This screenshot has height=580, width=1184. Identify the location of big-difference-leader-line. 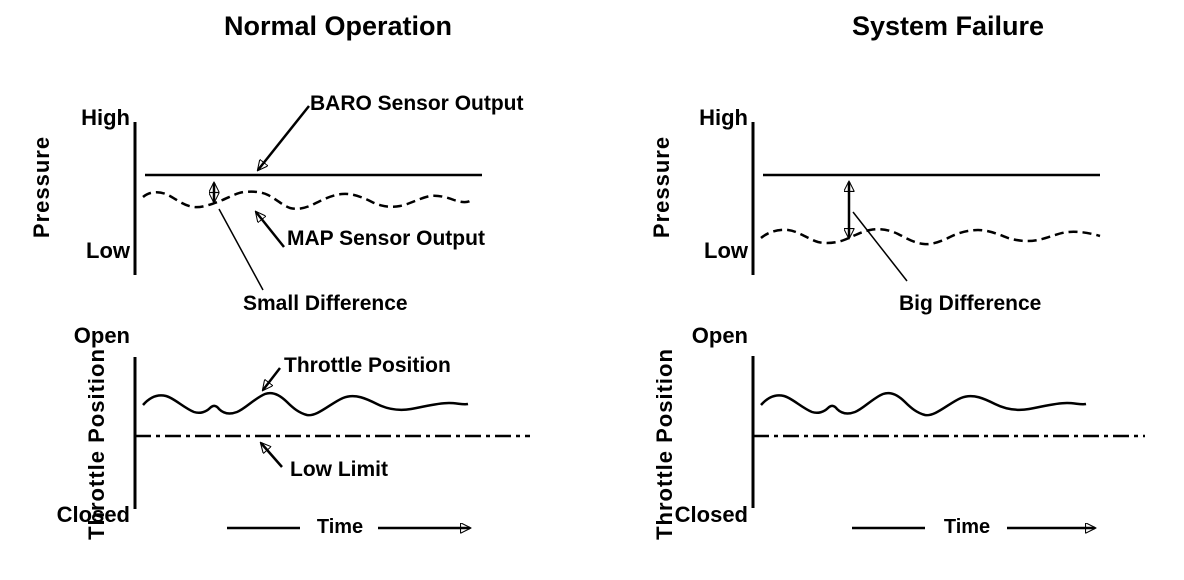
(880, 246).